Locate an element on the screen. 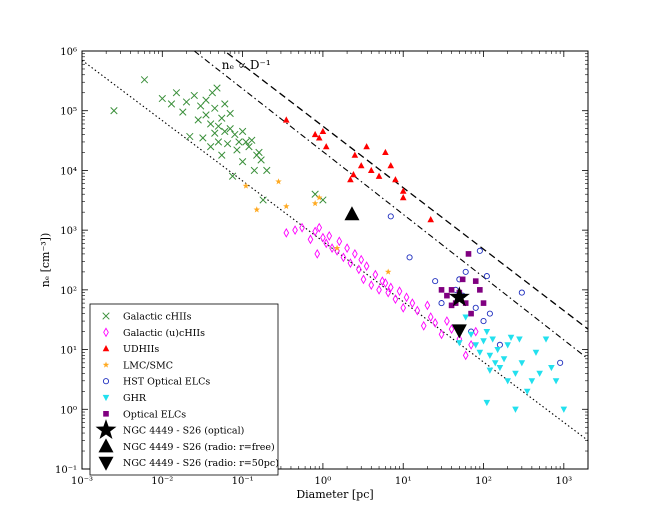 The width and height of the screenshot is (654, 523). legend-label: NGC 4449 - S26 (radio: r=50pc) is located at coordinates (201, 463).